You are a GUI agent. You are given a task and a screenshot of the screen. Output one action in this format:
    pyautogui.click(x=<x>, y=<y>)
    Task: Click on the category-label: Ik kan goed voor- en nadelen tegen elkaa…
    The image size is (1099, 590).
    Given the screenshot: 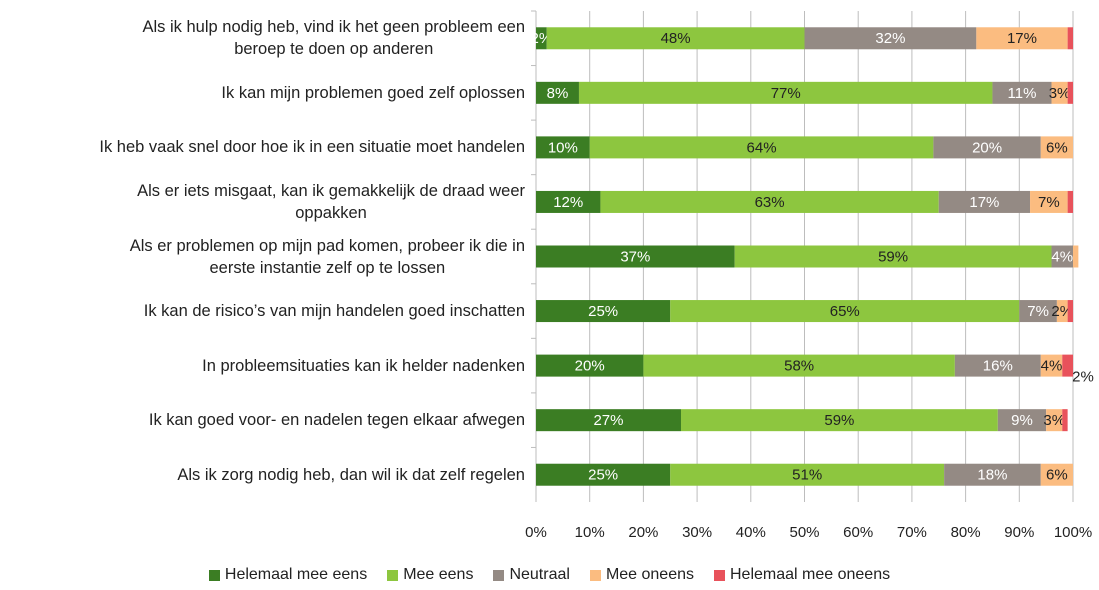 What is the action you would take?
    pyautogui.click(x=336, y=420)
    